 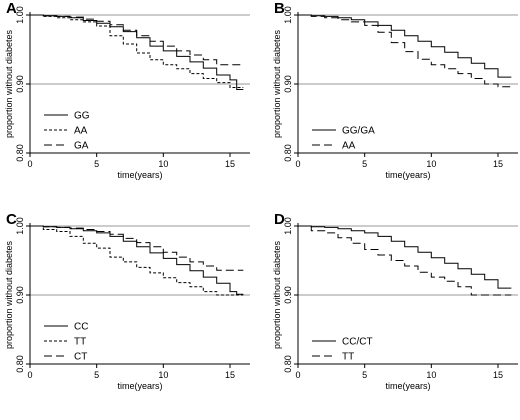 What do you see at coordinates (405, 46) in the screenshot?
I see `series-line-gg-ga` at bounding box center [405, 46].